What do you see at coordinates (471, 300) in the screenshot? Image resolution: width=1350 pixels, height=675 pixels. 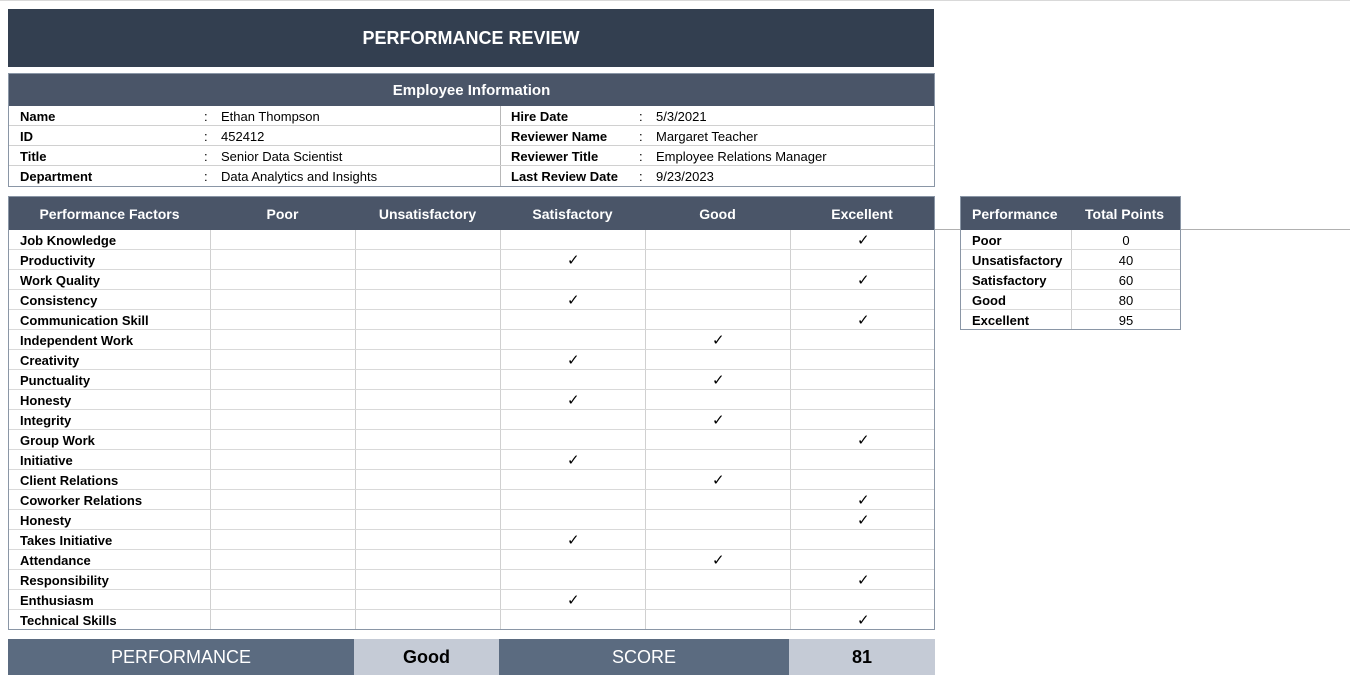 I see `table-row: Consistency ✓` at bounding box center [471, 300].